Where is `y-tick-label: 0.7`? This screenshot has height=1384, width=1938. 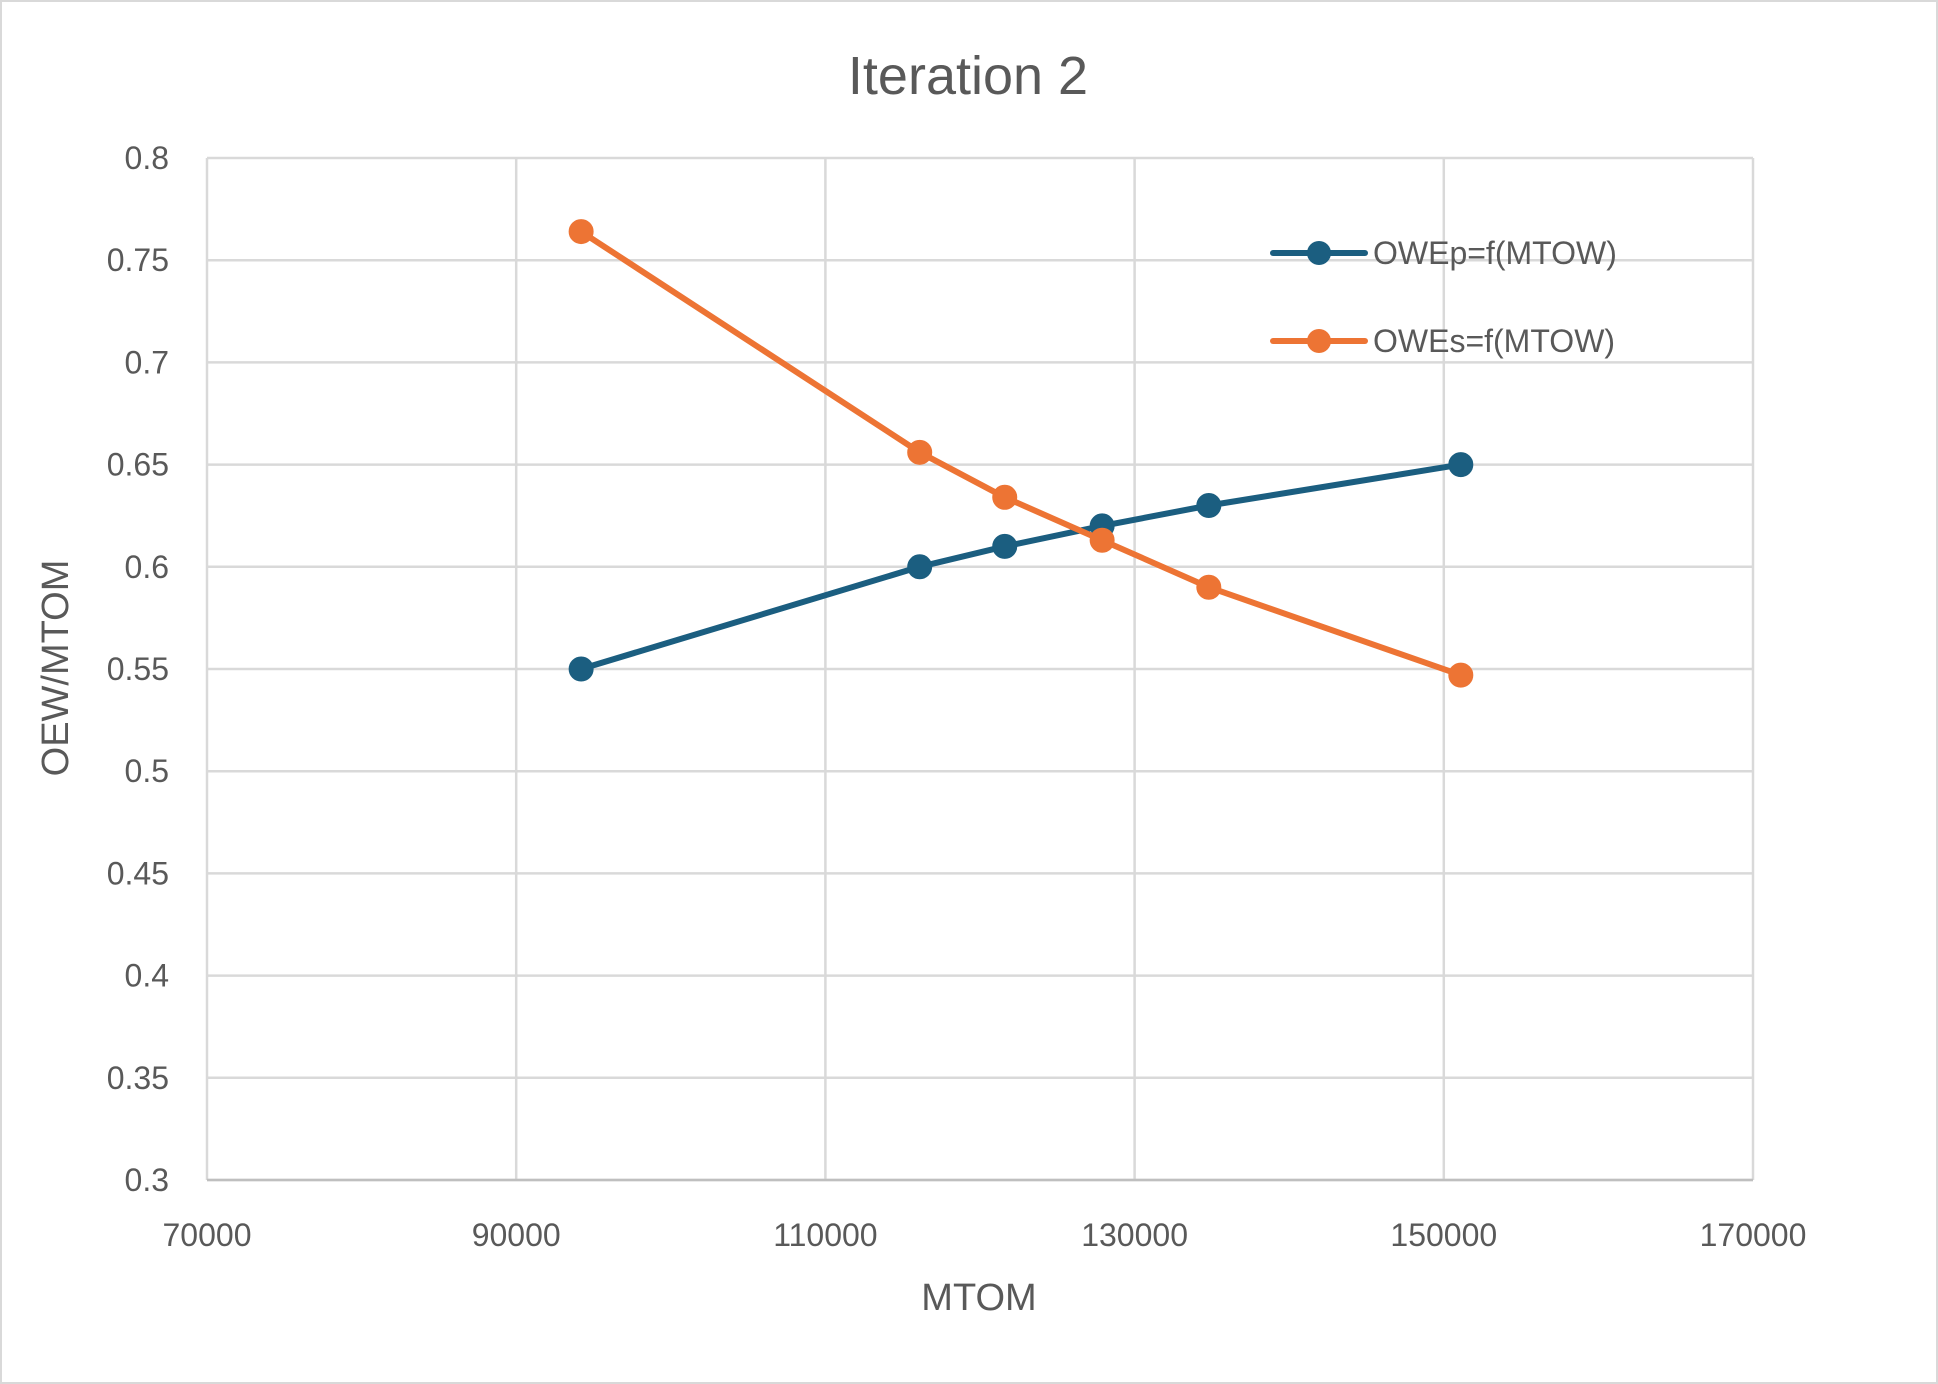 y-tick-label: 0.7 is located at coordinates (147, 362).